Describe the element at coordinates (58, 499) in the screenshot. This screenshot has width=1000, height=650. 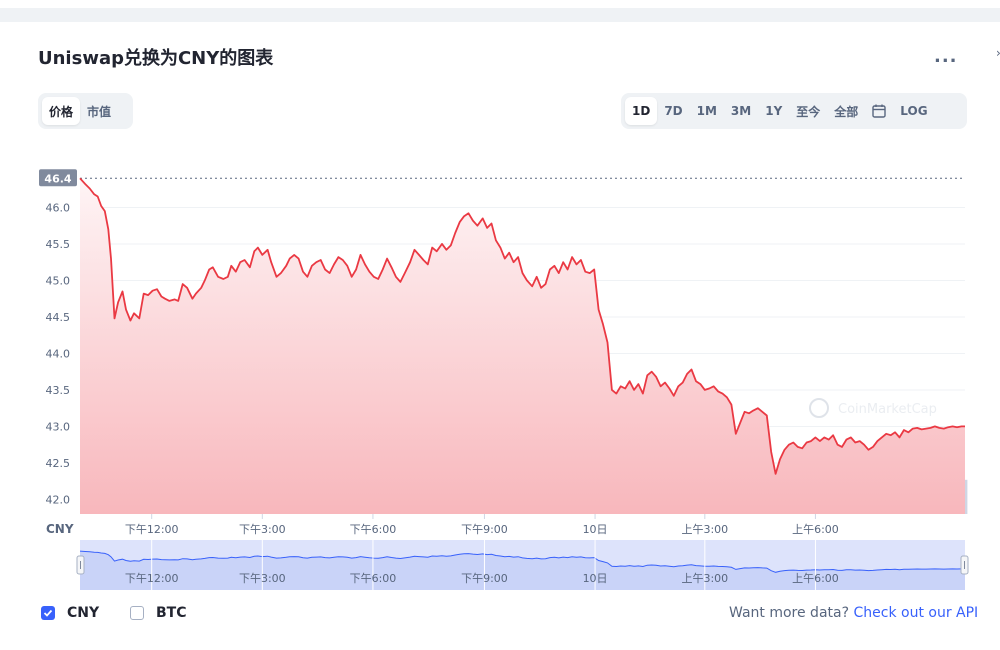
I see `y-tick-label: 42.0` at that location.